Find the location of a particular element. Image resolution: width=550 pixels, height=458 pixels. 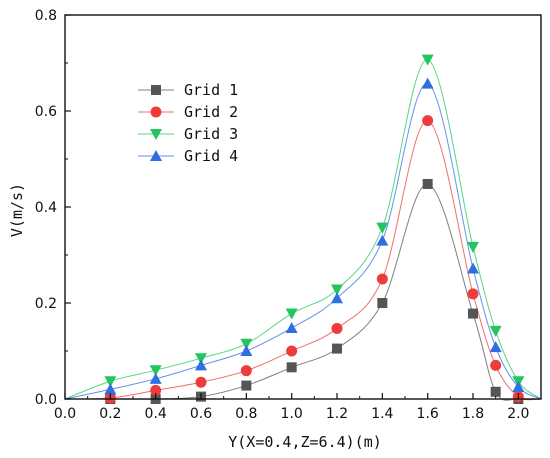

legend-label-grid-3: Grid 3 is located at coordinates (211, 134).